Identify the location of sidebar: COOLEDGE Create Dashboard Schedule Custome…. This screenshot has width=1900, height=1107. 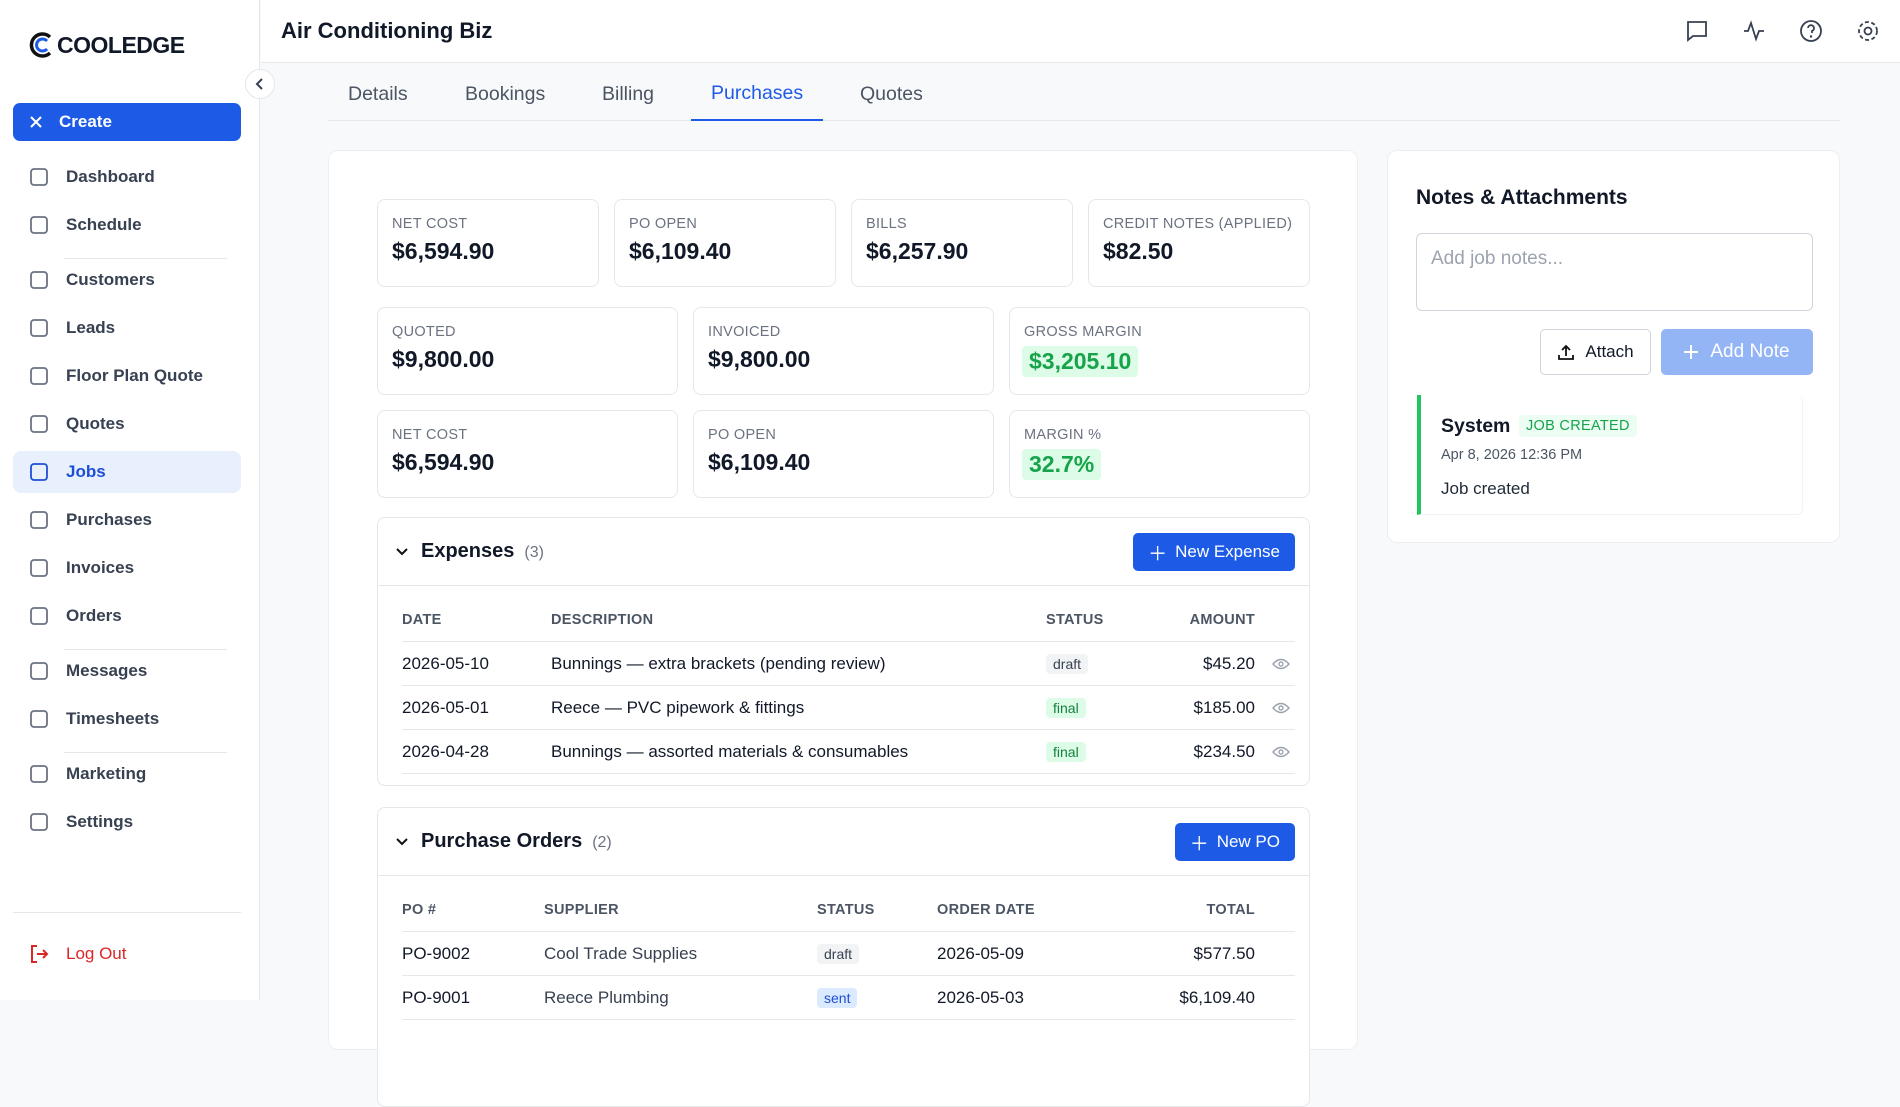
(130, 500).